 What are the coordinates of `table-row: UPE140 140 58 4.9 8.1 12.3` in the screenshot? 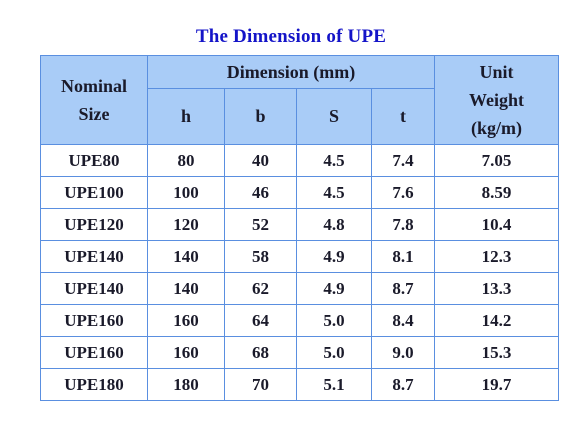 It's located at (299, 256).